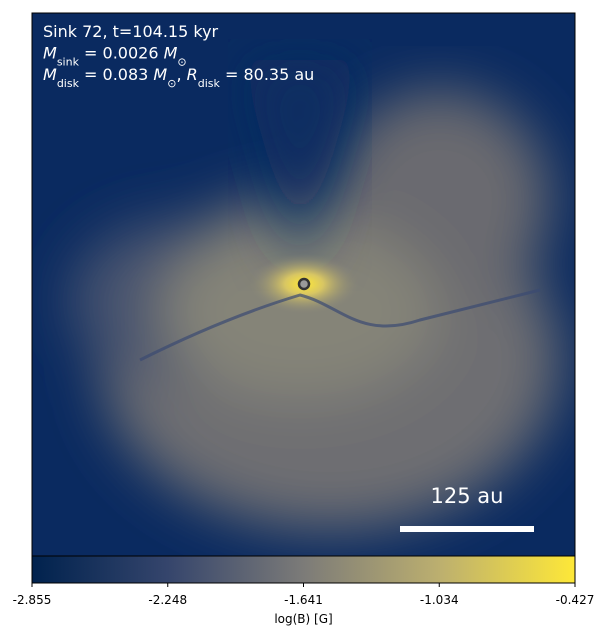 The height and width of the screenshot is (640, 606). I want to click on tick-label: -0.427, so click(575, 600).